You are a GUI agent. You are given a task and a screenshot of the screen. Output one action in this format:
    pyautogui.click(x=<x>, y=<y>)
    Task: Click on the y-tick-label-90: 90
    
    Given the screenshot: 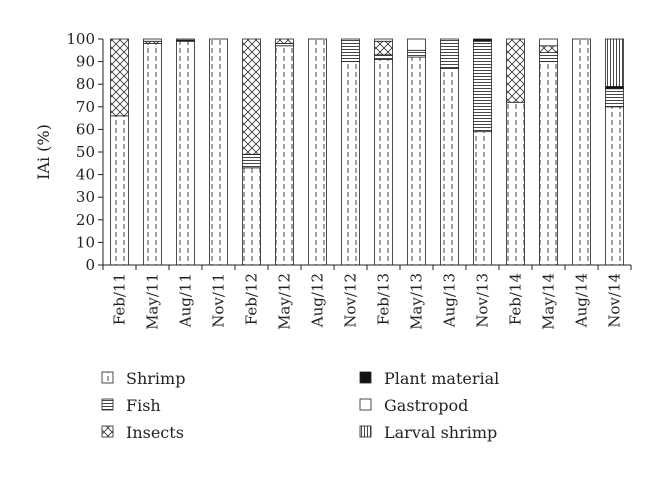 What is the action you would take?
    pyautogui.click(x=85, y=62)
    